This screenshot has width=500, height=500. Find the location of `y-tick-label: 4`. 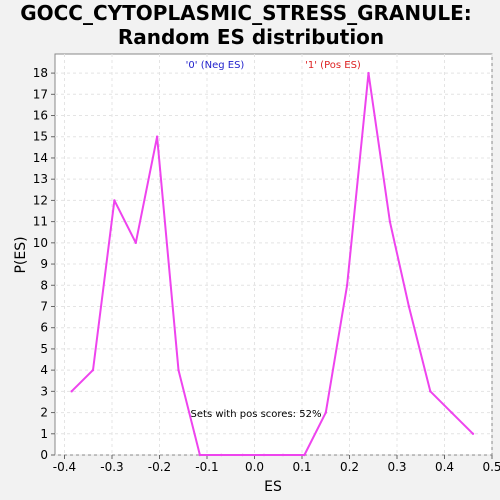

y-tick-label: 4 is located at coordinates (44, 370).